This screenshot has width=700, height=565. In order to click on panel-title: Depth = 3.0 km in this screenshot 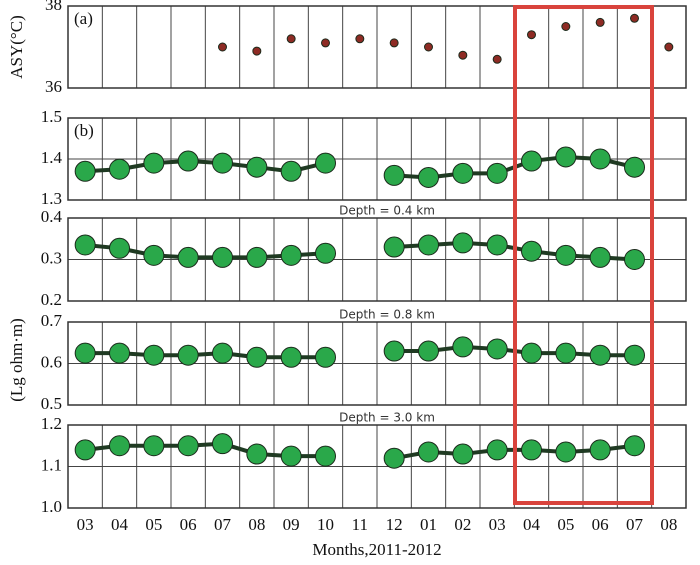, I will do `click(387, 418)`.